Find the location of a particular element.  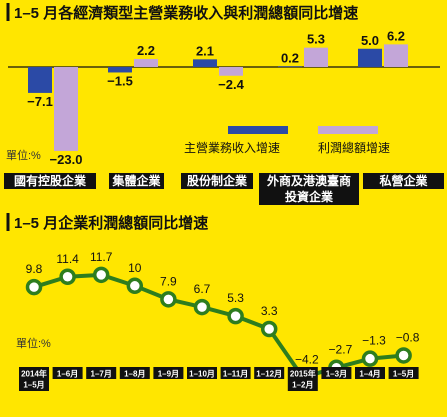

point-label-0: 9.8 is located at coordinates (34, 269).